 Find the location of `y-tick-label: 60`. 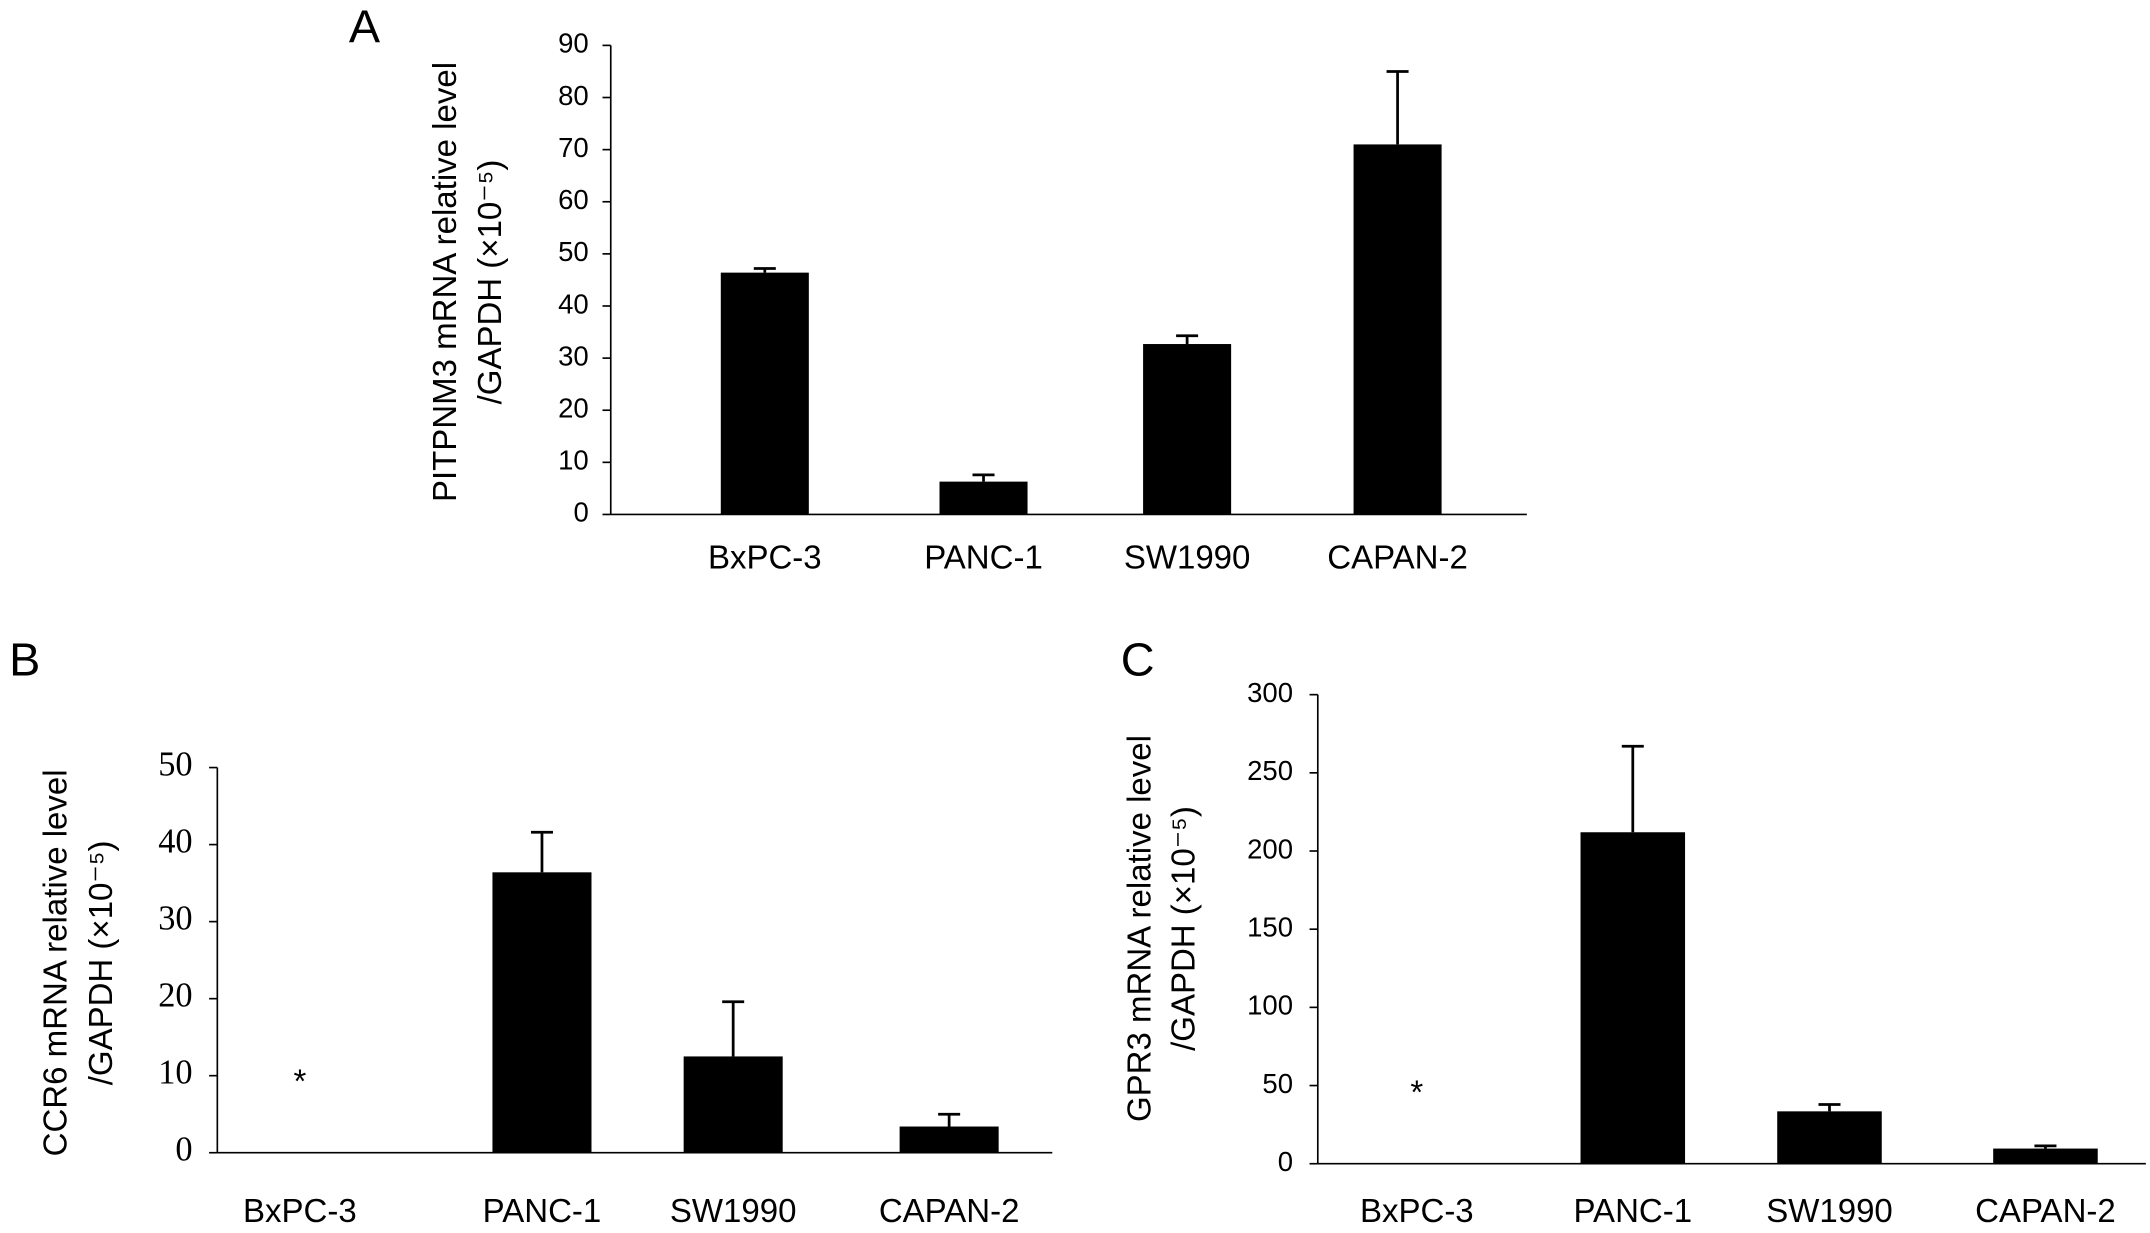

y-tick-label: 60 is located at coordinates (573, 199).